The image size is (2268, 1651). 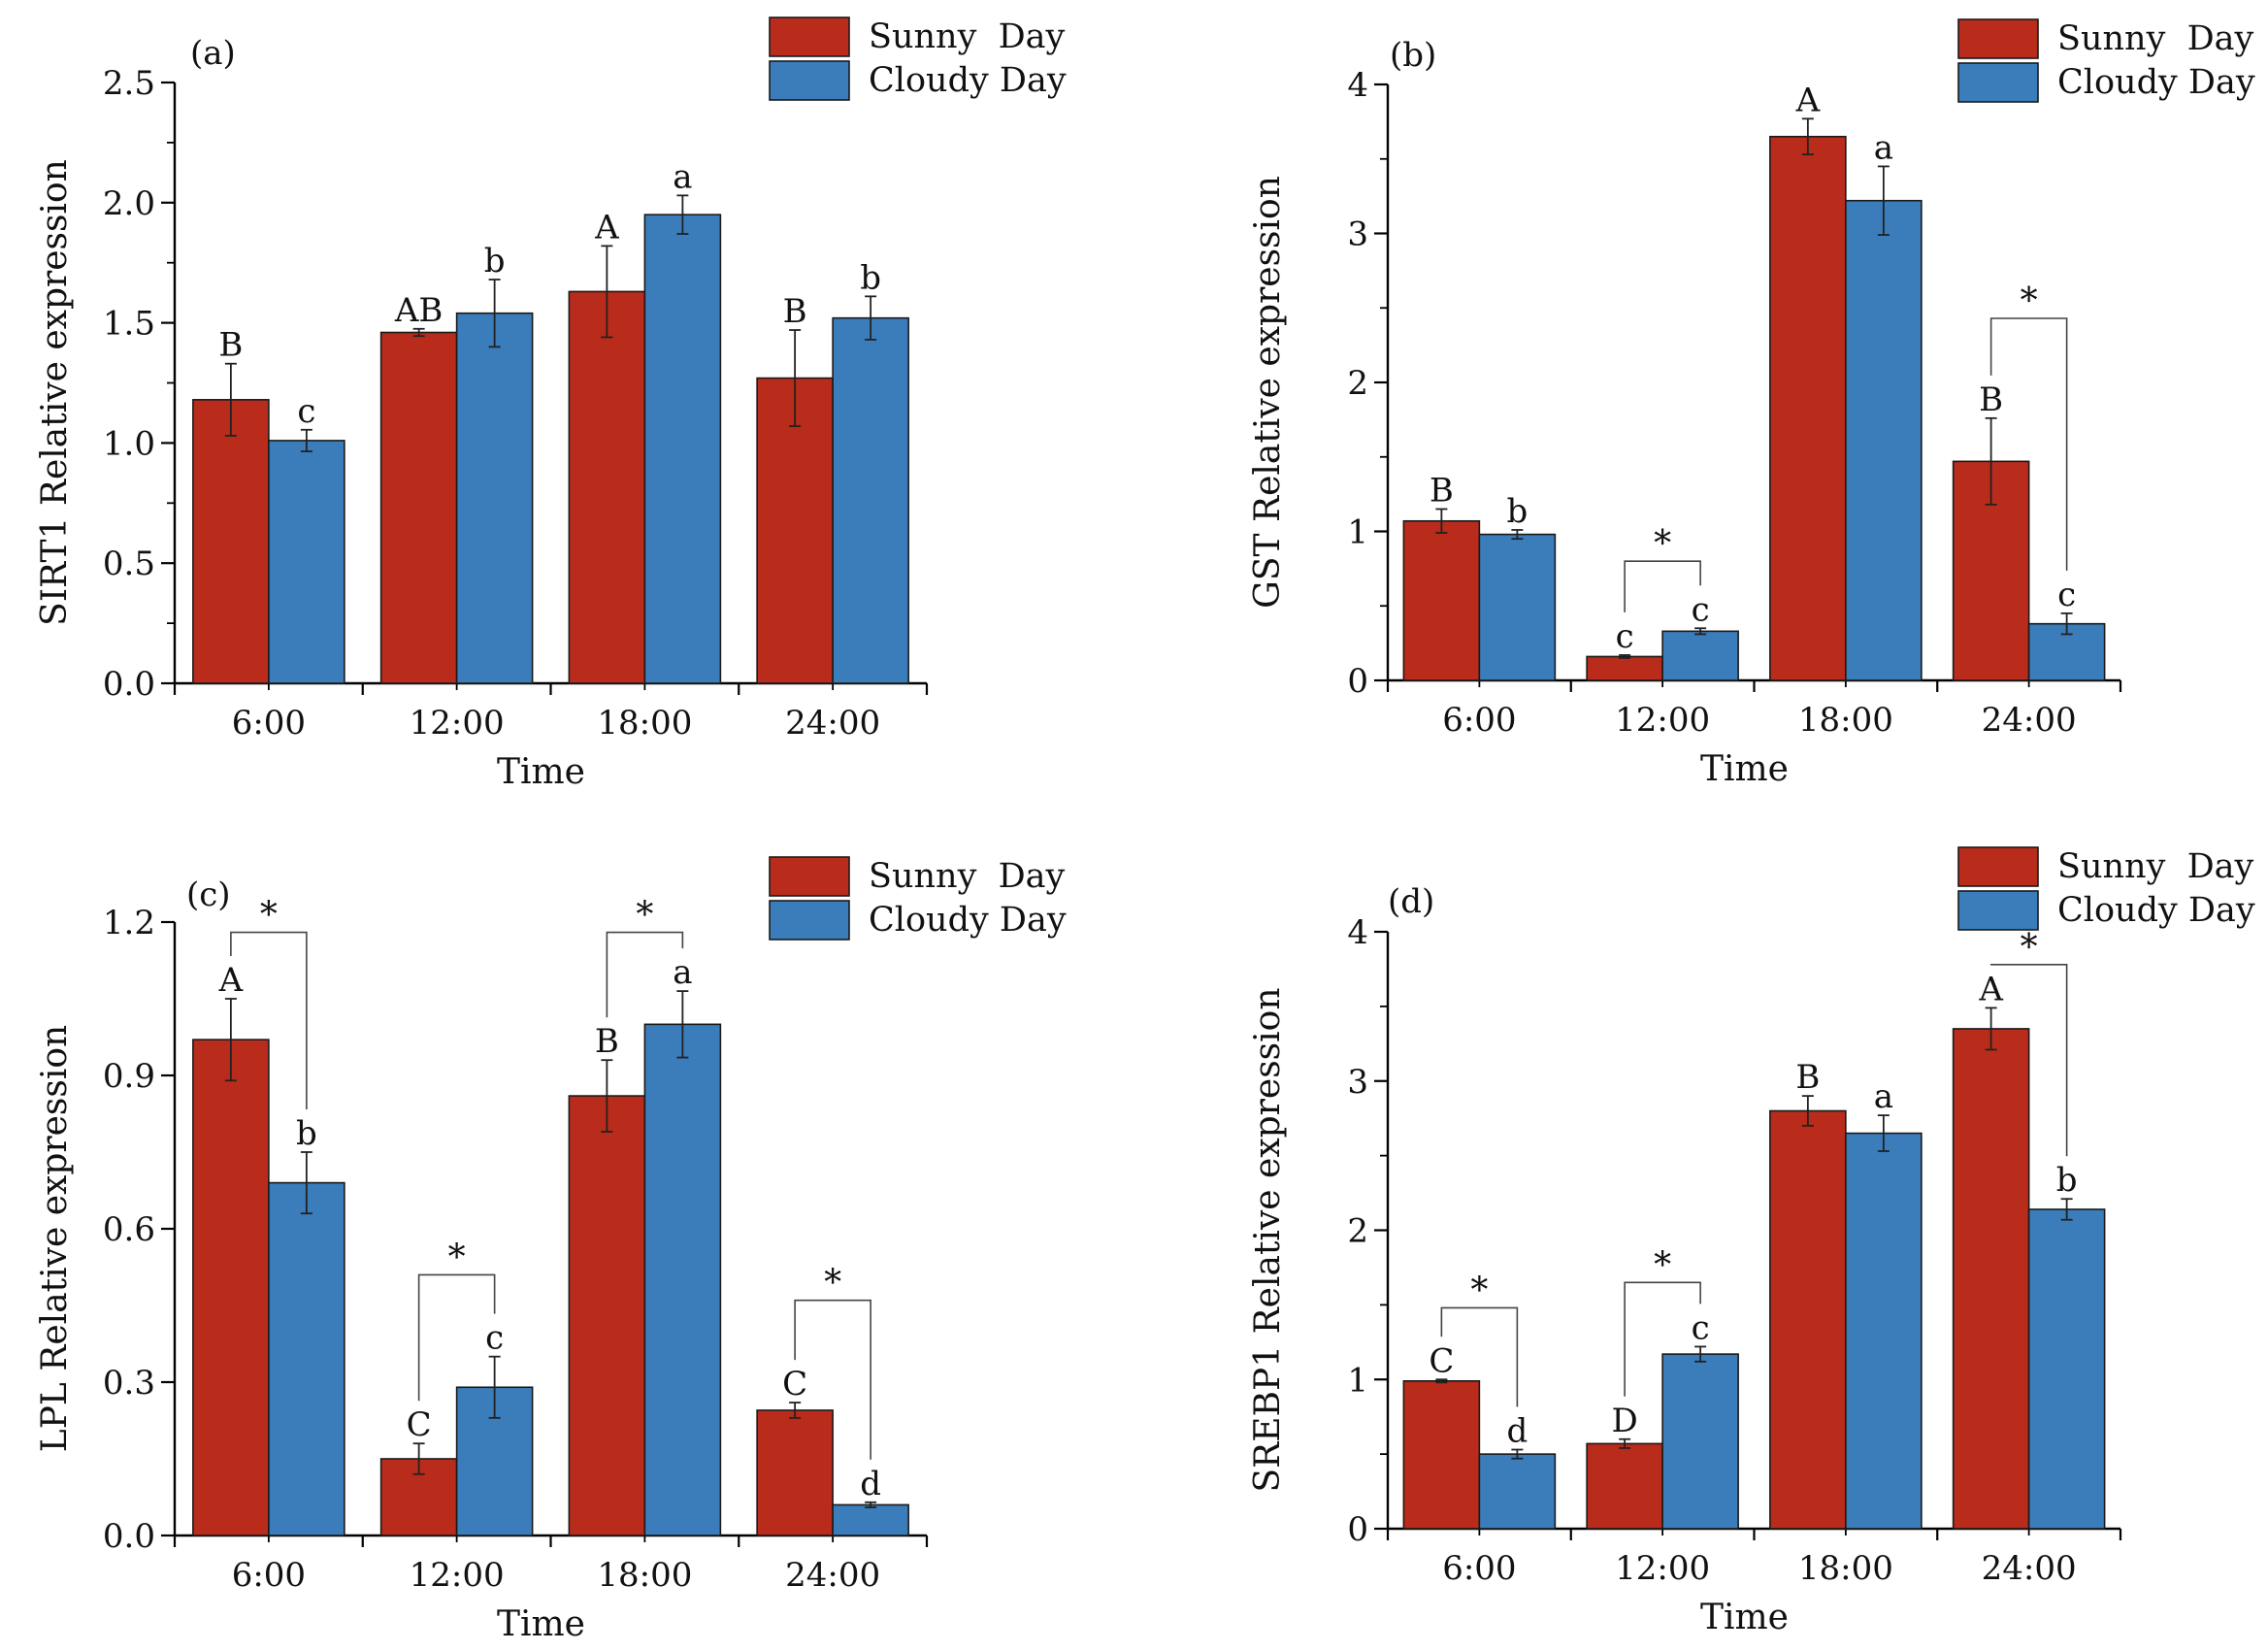 I want to click on y-axis-title: GST Relative expression, so click(x=1268, y=392).